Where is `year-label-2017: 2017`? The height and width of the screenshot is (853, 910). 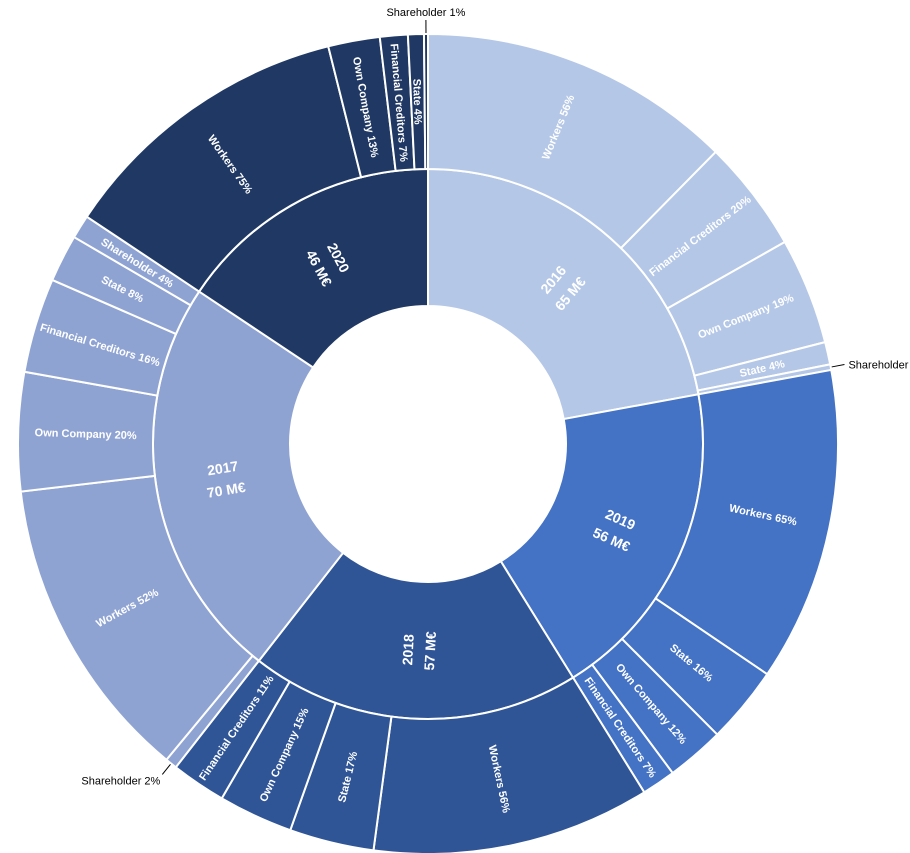 year-label-2017: 2017 is located at coordinates (223, 468).